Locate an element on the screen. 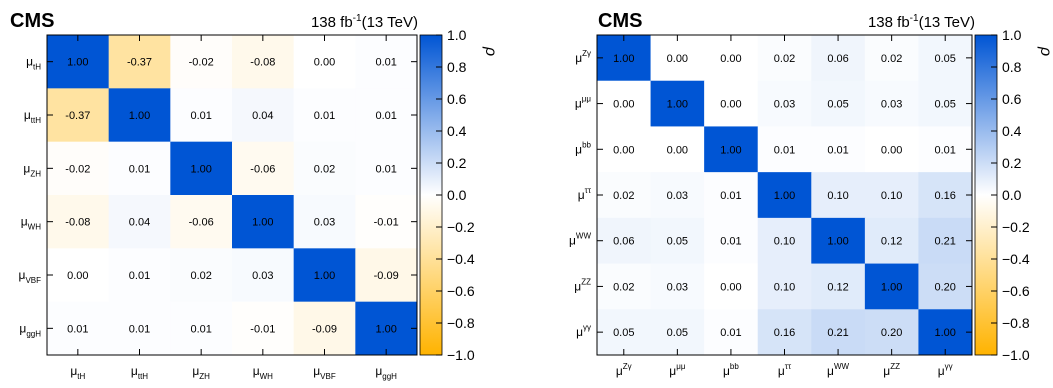  cell-value-label: 0.20 is located at coordinates (945, 287).